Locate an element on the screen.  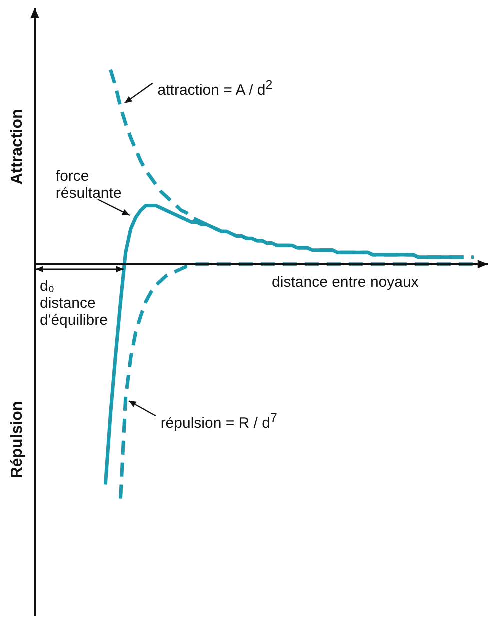
annotation: force résultante is located at coordinates (89, 185).